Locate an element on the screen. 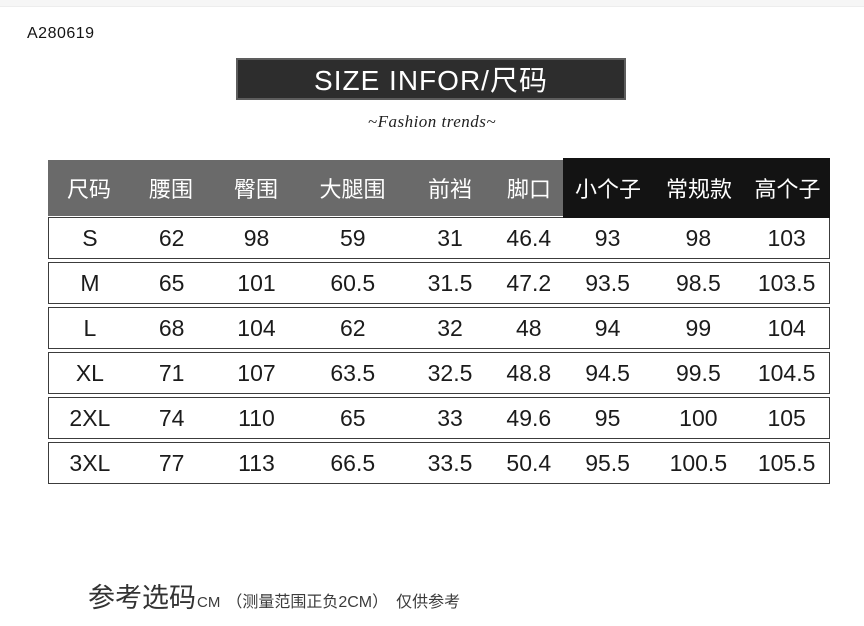 Image resolution: width=864 pixels, height=626 pixels. table-cell: 103.5 is located at coordinates (786, 282).